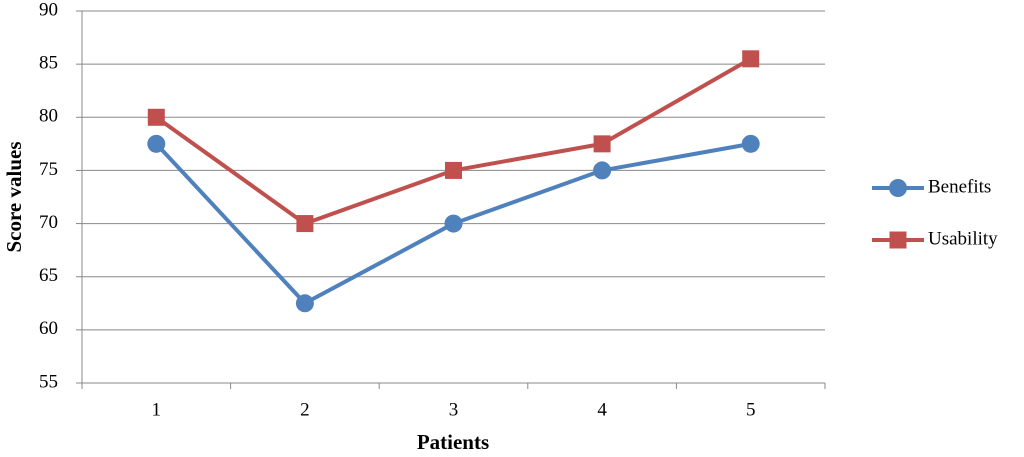 This screenshot has height=457, width=1024. I want to click on y-tick-label: 60, so click(48, 328).